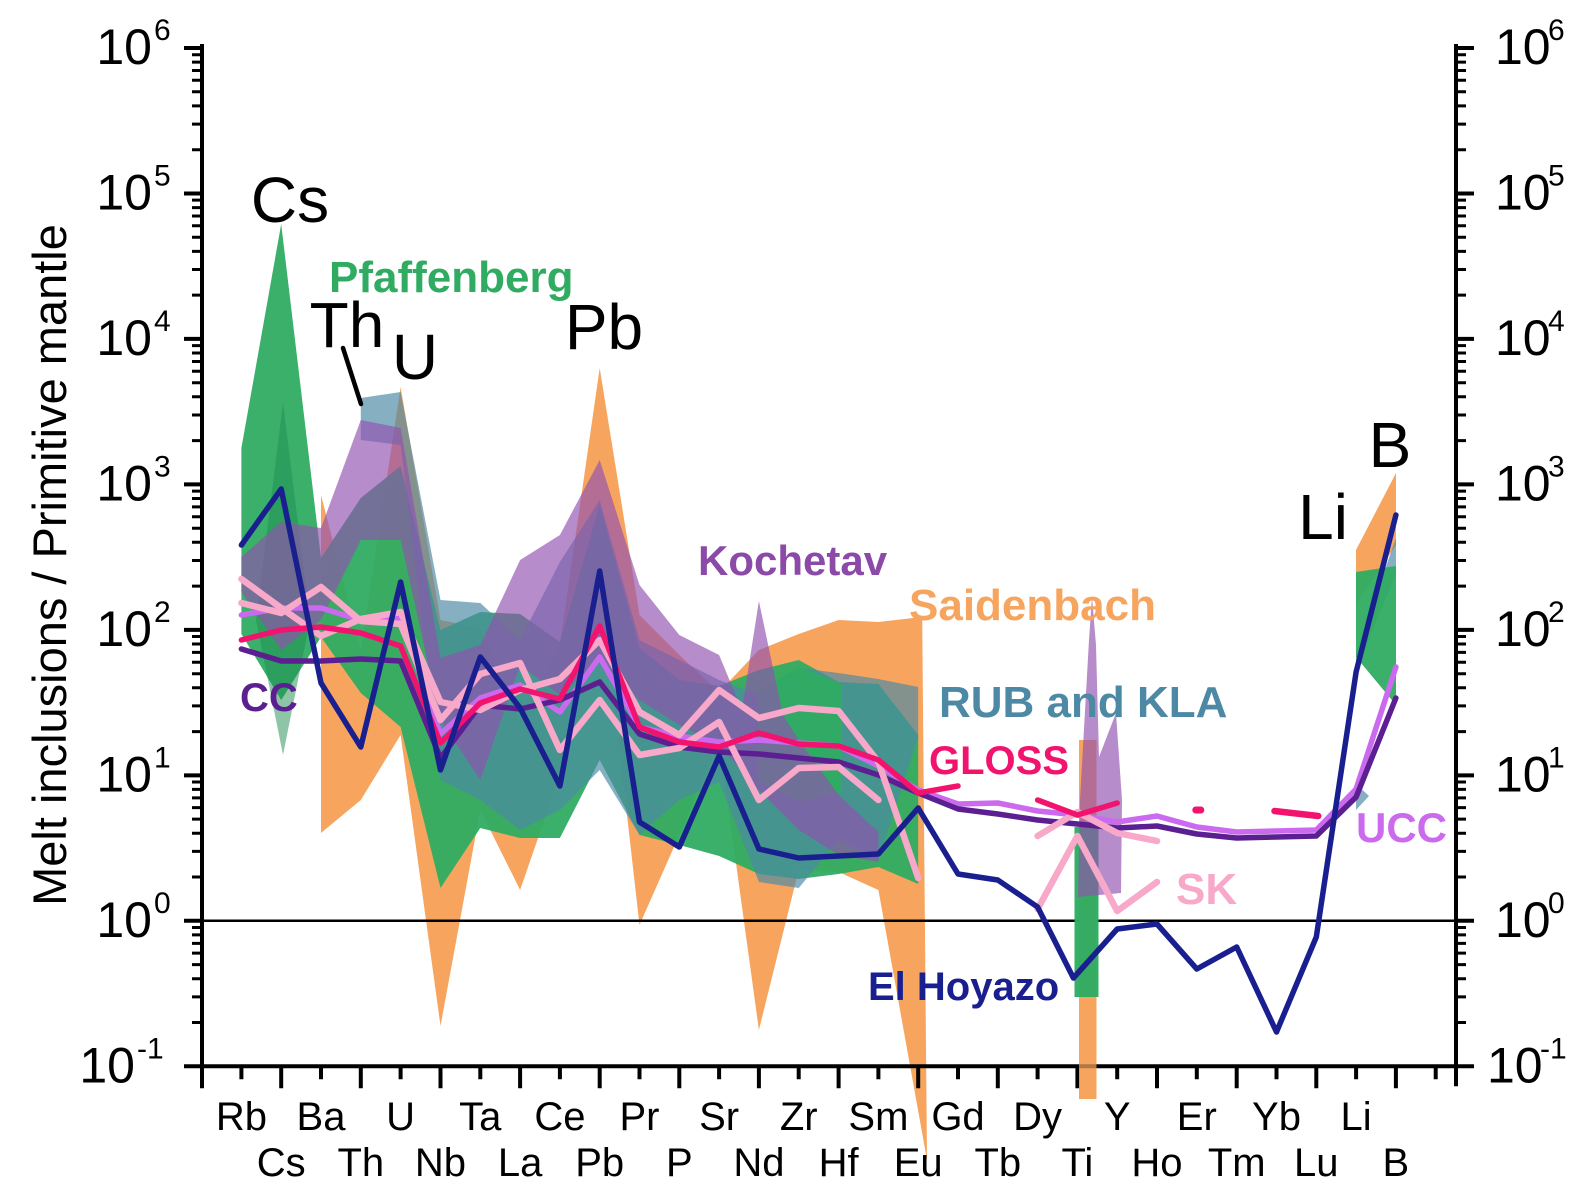  Describe the element at coordinates (793, 560) in the screenshot. I see `svg-text: Kochetav` at that location.